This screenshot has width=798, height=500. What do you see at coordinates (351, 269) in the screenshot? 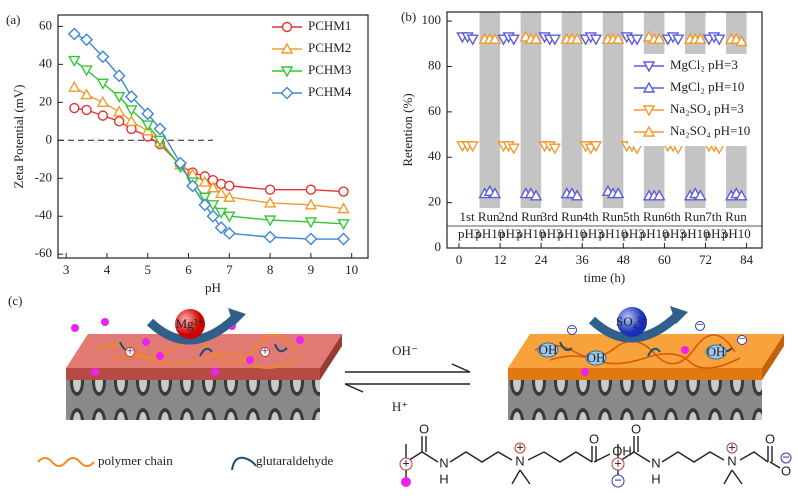
I see `x-tick-label: 10` at bounding box center [351, 269].